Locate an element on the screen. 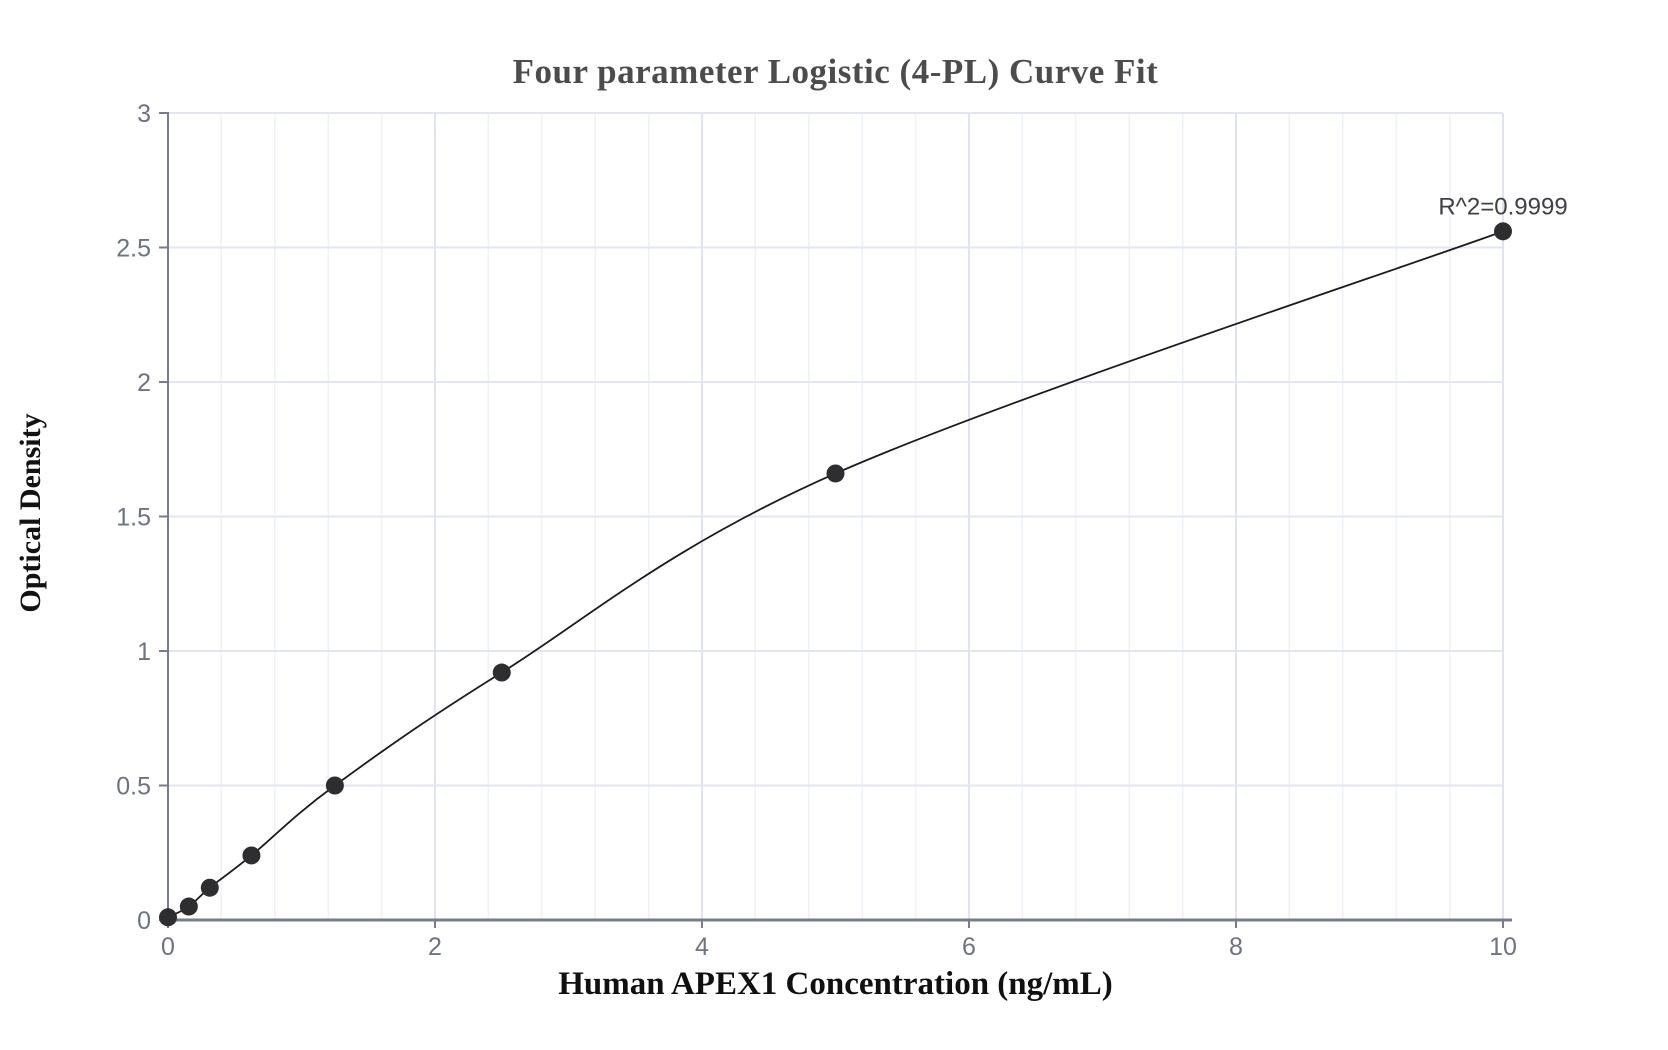 This screenshot has height=1050, width=1668. y-tick-label: 1 is located at coordinates (144, 652).